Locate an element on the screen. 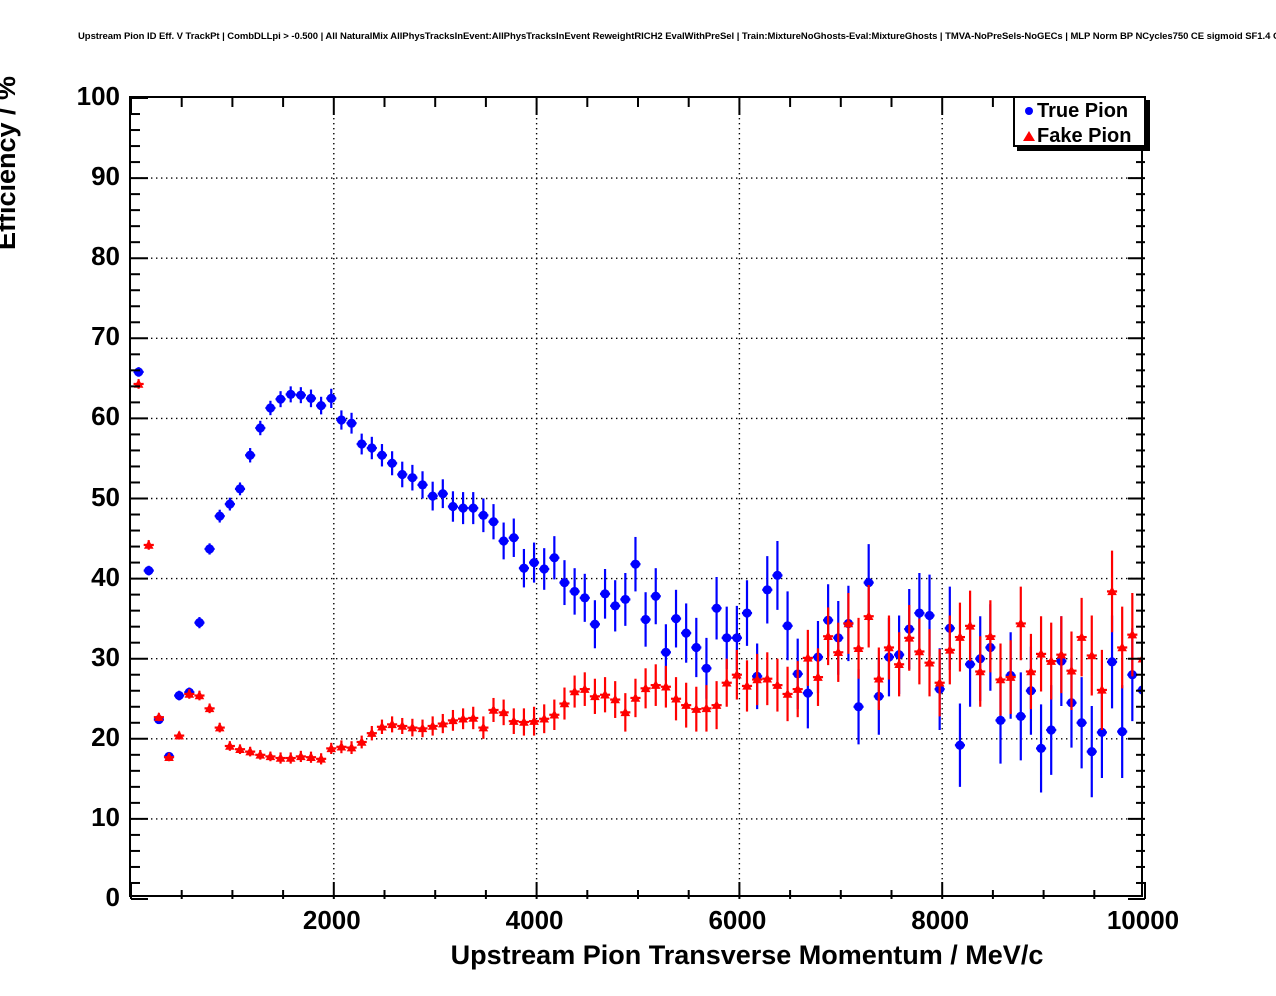 This screenshot has width=1276, height=996. y-tick-label: 30 is located at coordinates (105, 656).